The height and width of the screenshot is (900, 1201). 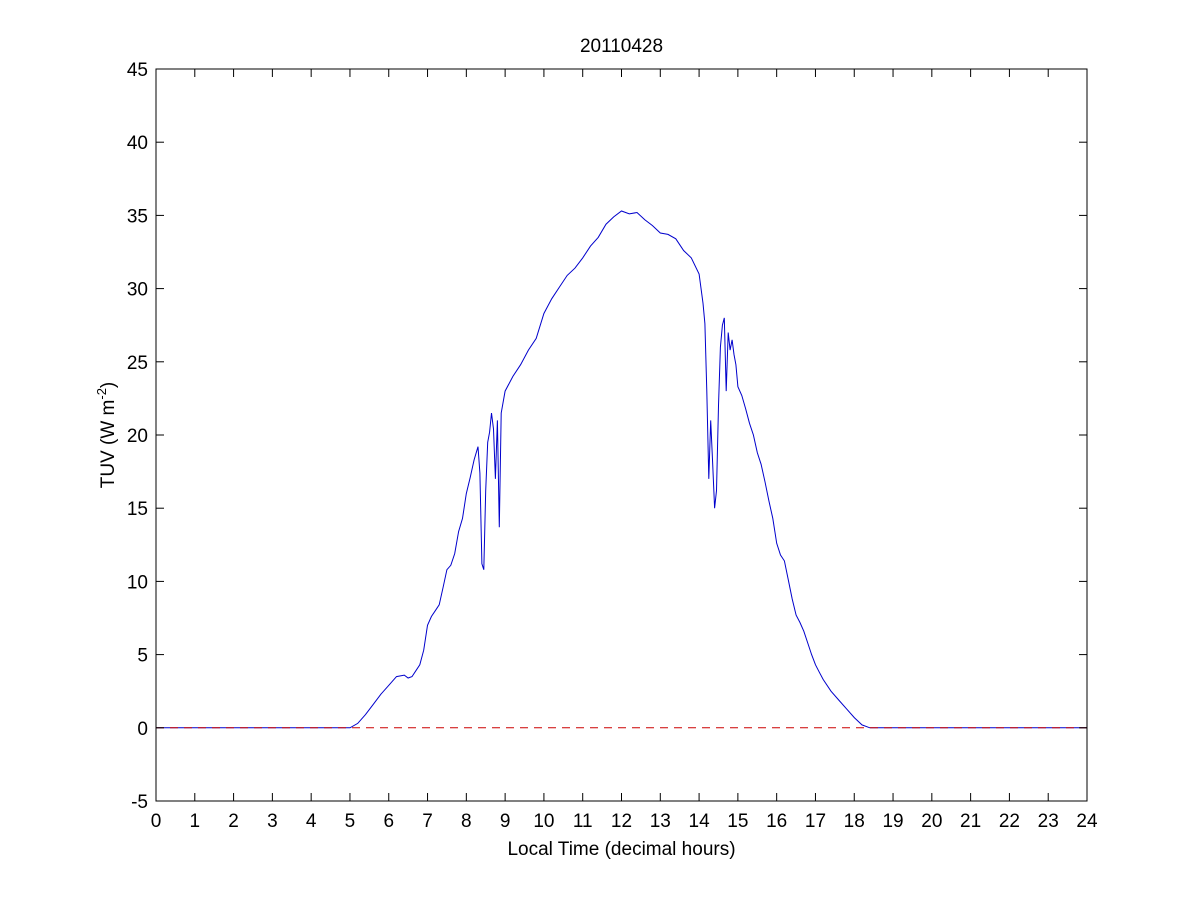 I want to click on y-tick-label: 15, so click(x=137, y=509).